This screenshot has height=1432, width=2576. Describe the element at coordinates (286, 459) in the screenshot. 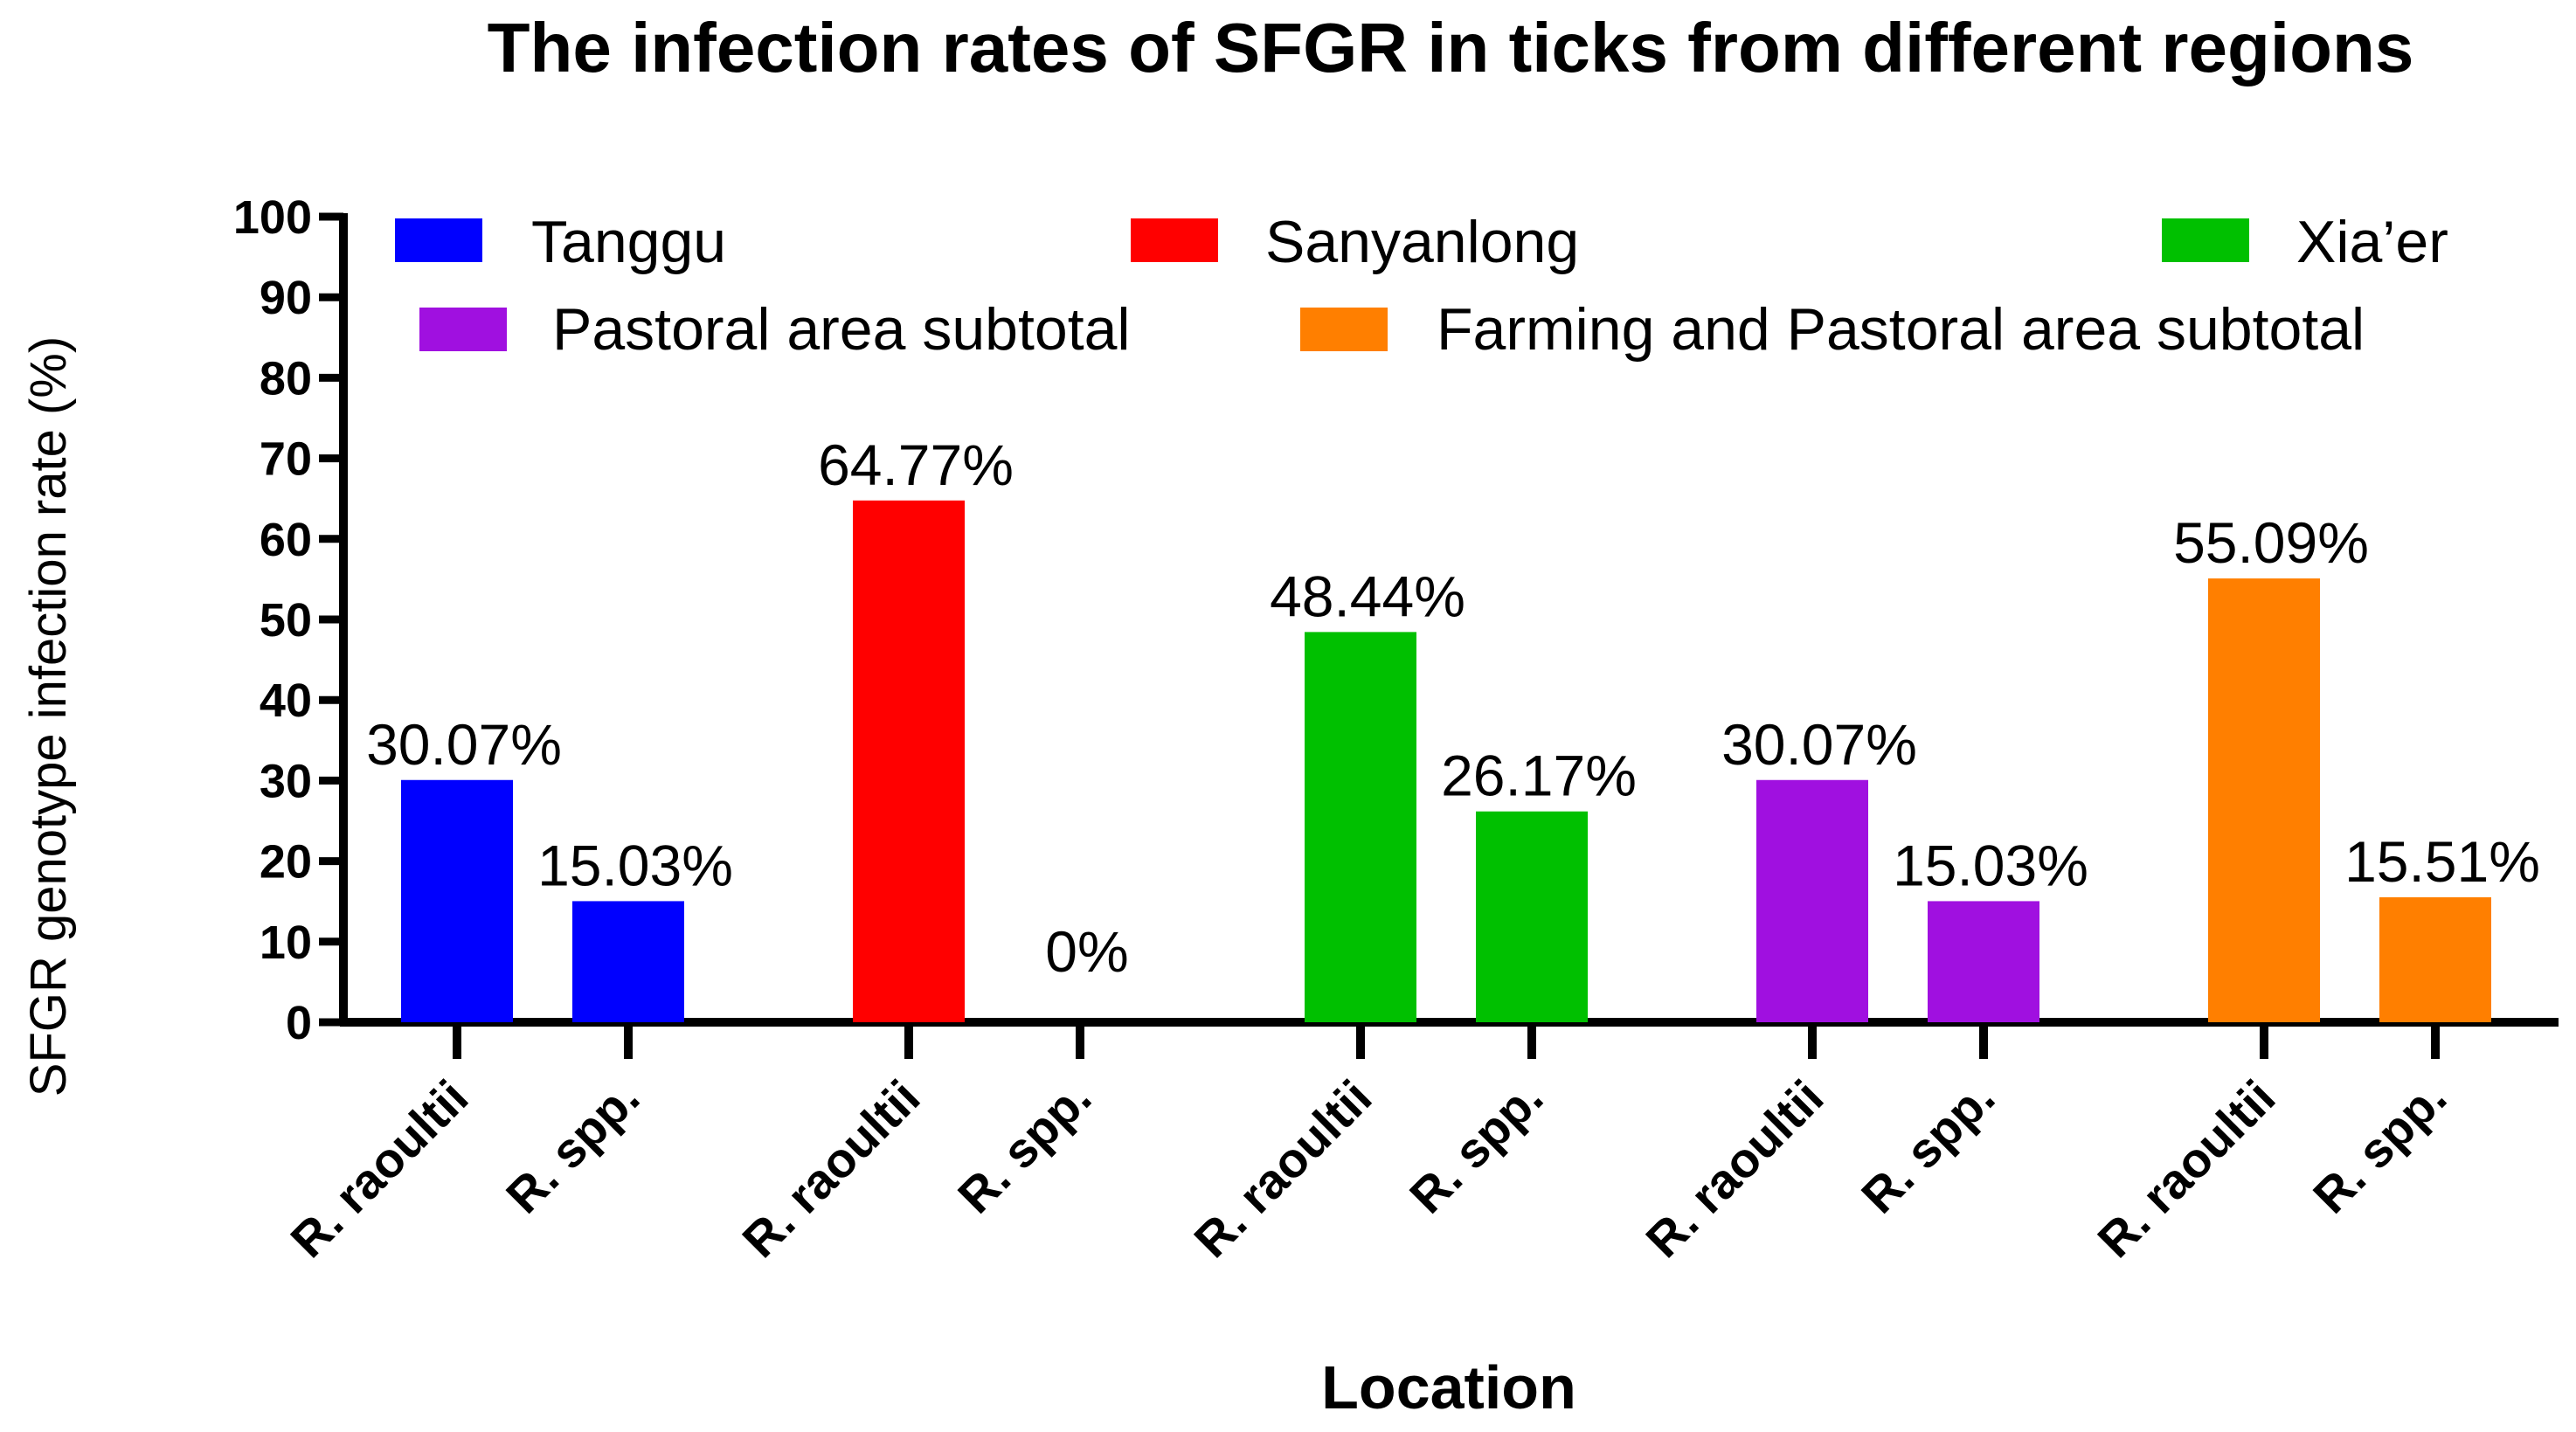

I see `y-tick-label: 70` at that location.